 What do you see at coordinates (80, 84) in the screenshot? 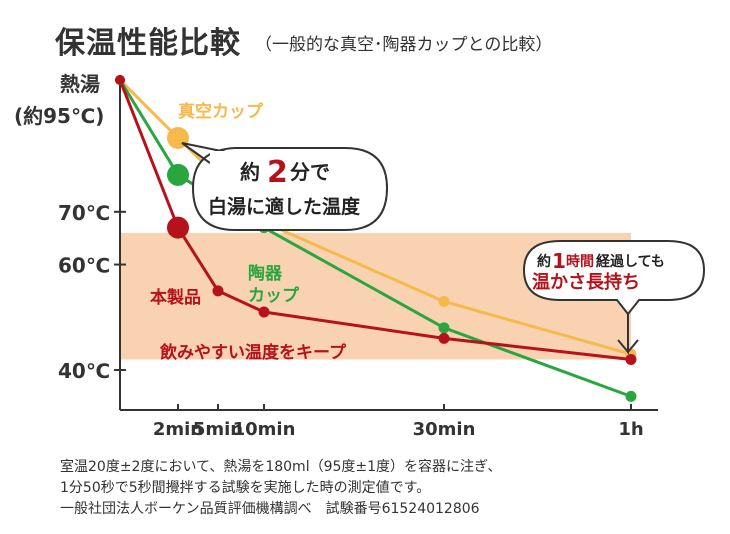
I see `y-top-label: 熱湯` at bounding box center [80, 84].